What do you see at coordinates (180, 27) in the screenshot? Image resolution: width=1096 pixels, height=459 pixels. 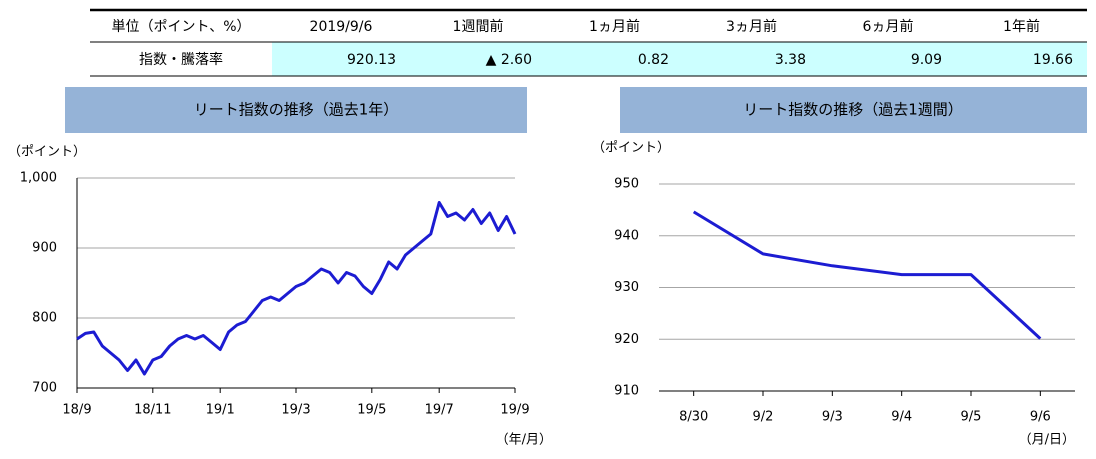 I see `table-header: 単位（ポイント、%）` at bounding box center [180, 27].